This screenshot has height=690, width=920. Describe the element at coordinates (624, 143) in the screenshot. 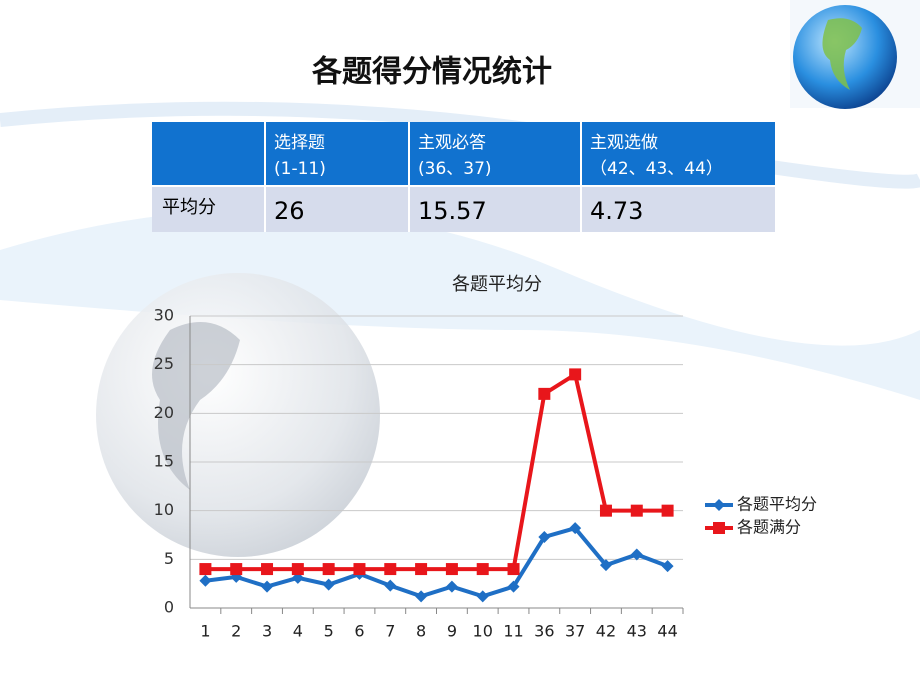

I see `column-header: 主观选做` at that location.